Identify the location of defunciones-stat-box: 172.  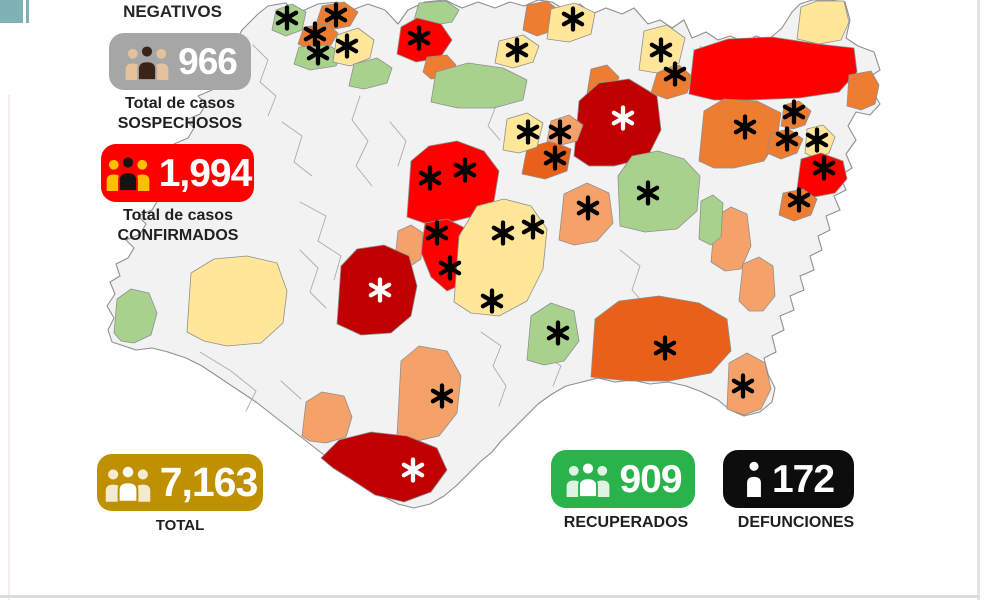
(788, 479).